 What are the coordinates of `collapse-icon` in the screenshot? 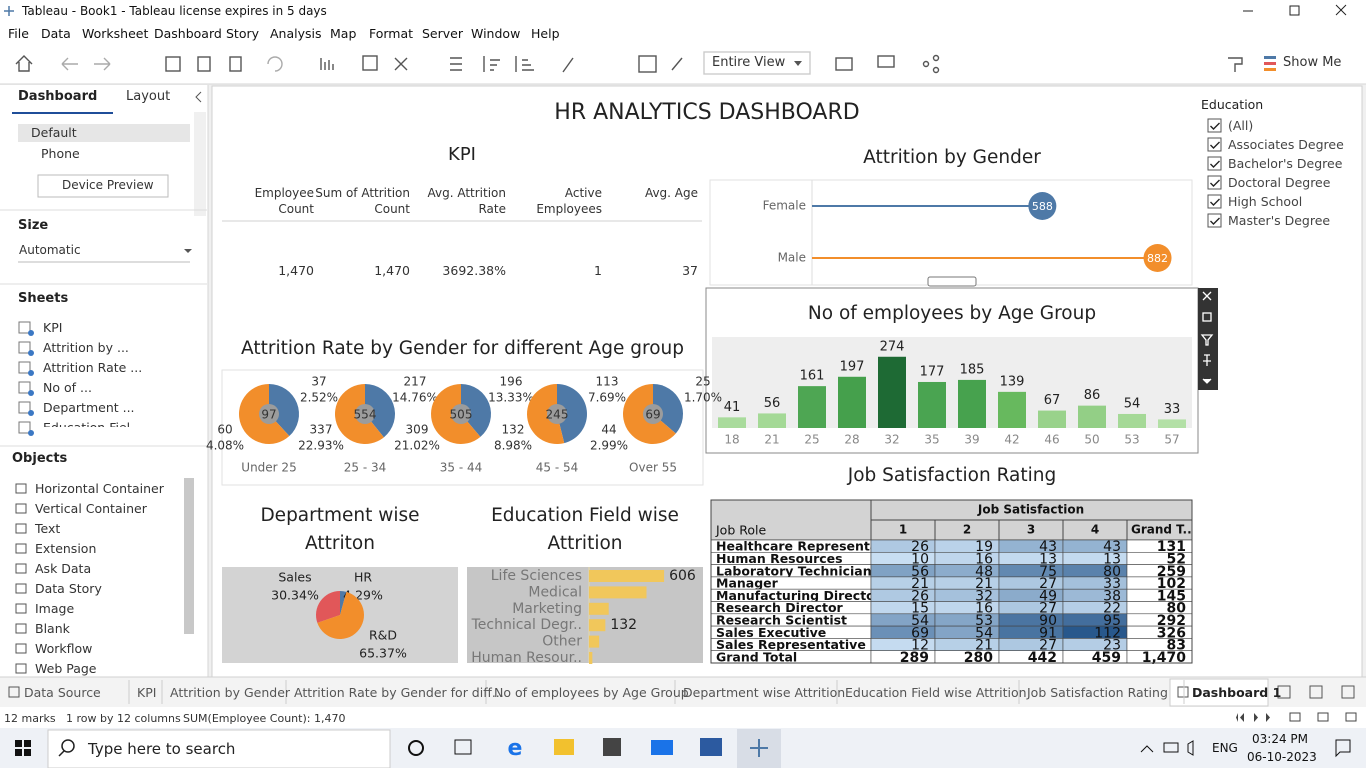 It's located at (198, 97).